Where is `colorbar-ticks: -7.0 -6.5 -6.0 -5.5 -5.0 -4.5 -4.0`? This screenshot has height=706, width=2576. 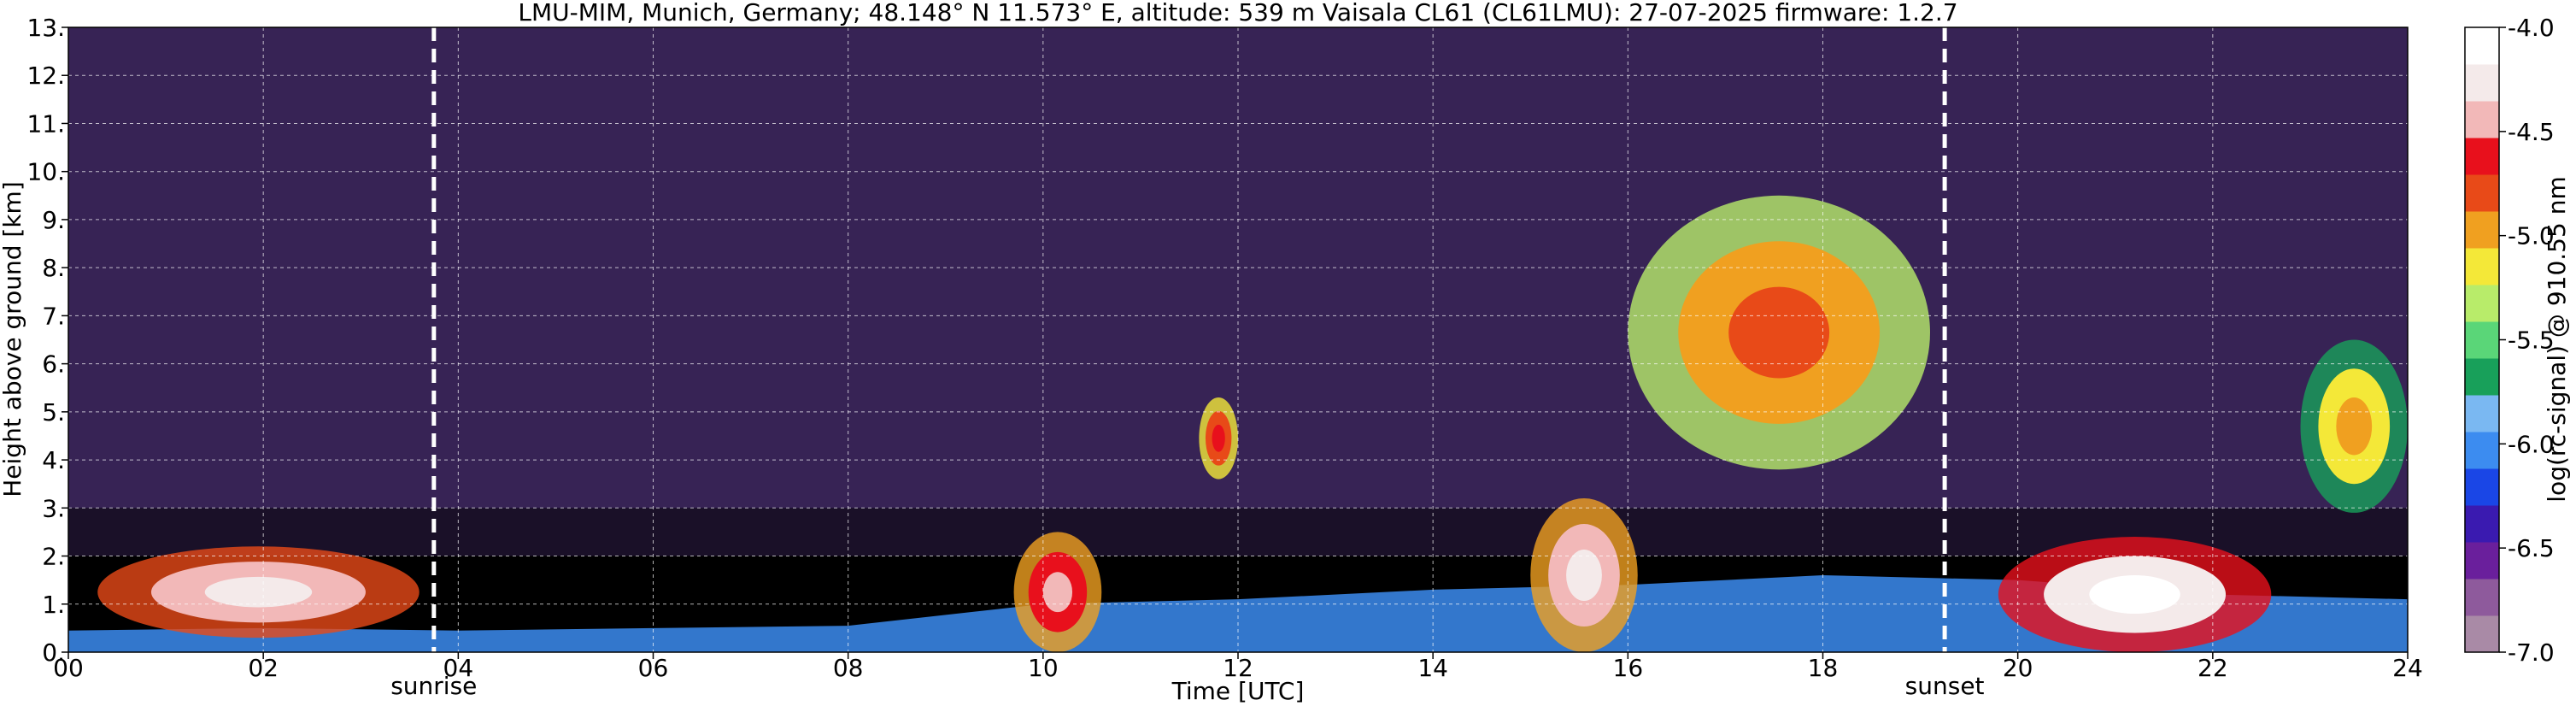
colorbar-ticks: -7.0 -6.5 -6.0 -5.5 -5.0 -4.5 -4.0 is located at coordinates (2527, 340).